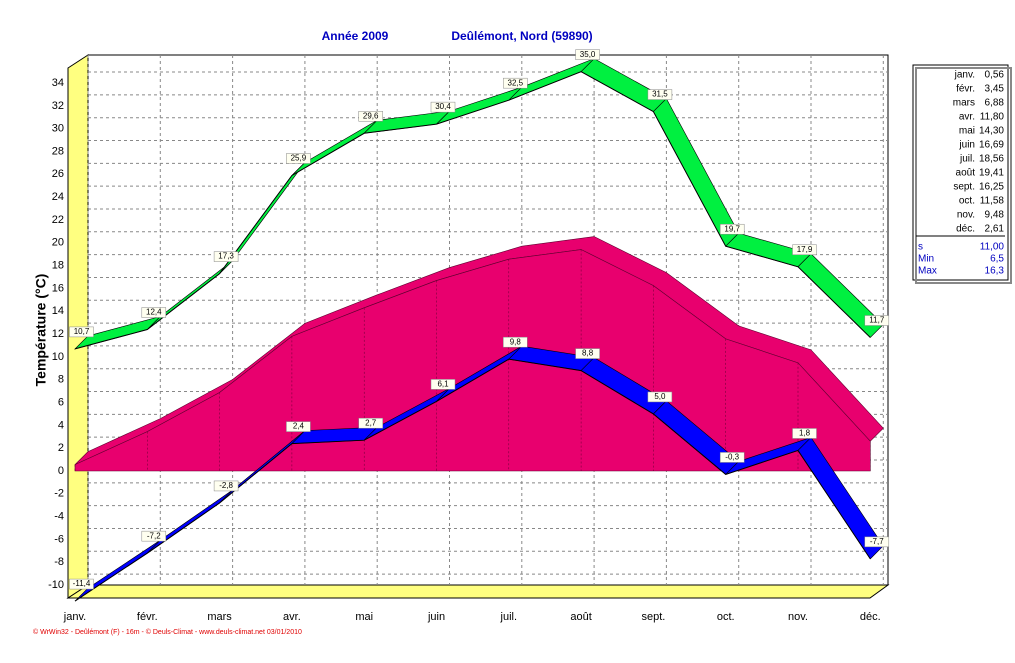  What do you see at coordinates (516, 341) in the screenshot?
I see `data-label: 9,8` at bounding box center [516, 341].